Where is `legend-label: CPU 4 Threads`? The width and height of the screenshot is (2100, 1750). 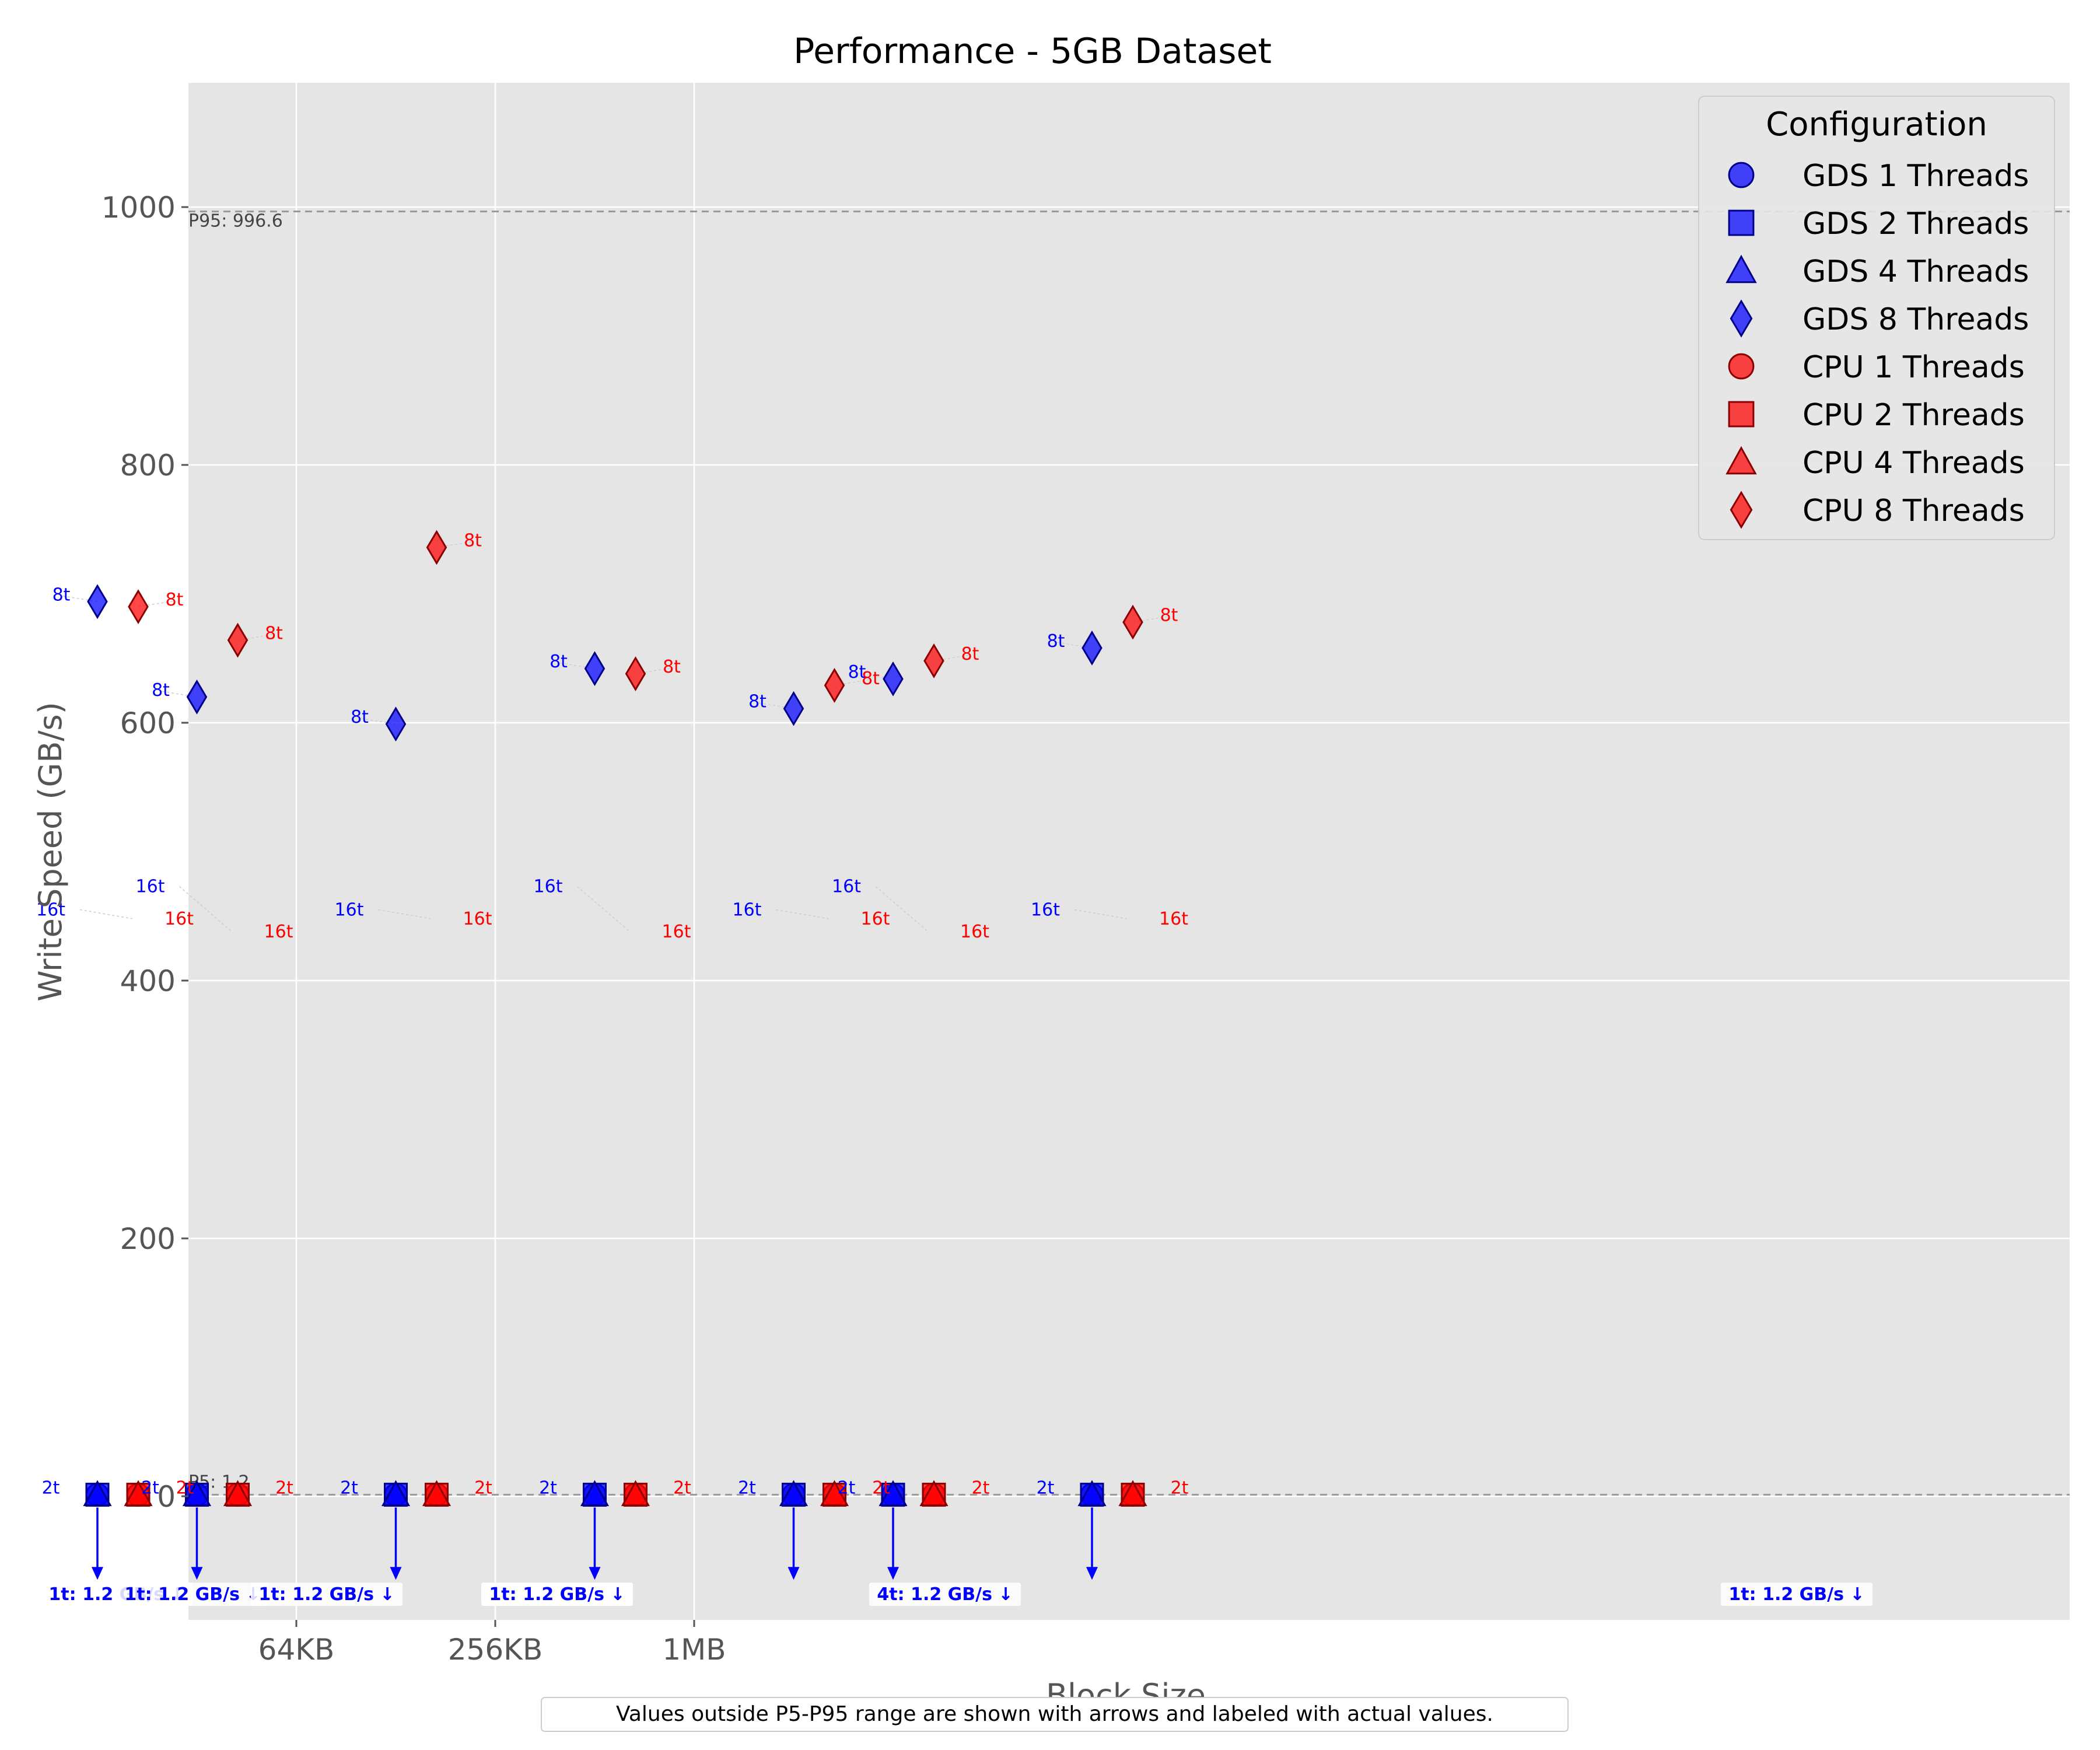 legend-label: CPU 4 Threads is located at coordinates (1914, 463).